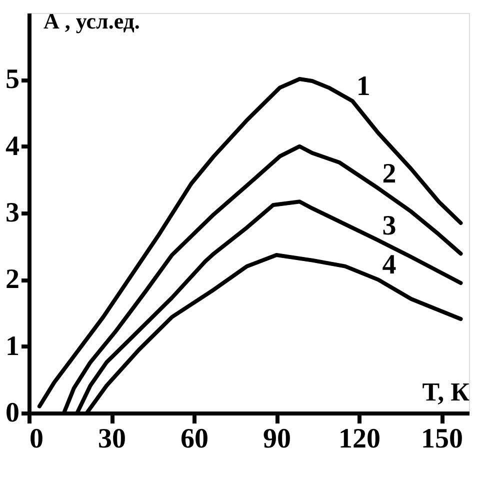  What do you see at coordinates (446, 392) in the screenshot?
I see `x-axis-title: T, К` at bounding box center [446, 392].